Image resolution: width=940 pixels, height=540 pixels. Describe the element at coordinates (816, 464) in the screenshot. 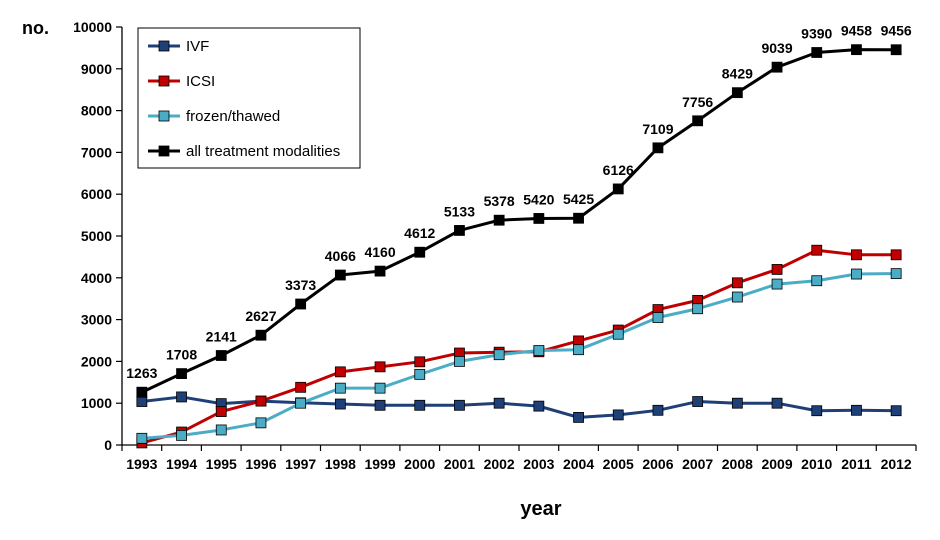

I see `x-tick-label: 2010` at that location.